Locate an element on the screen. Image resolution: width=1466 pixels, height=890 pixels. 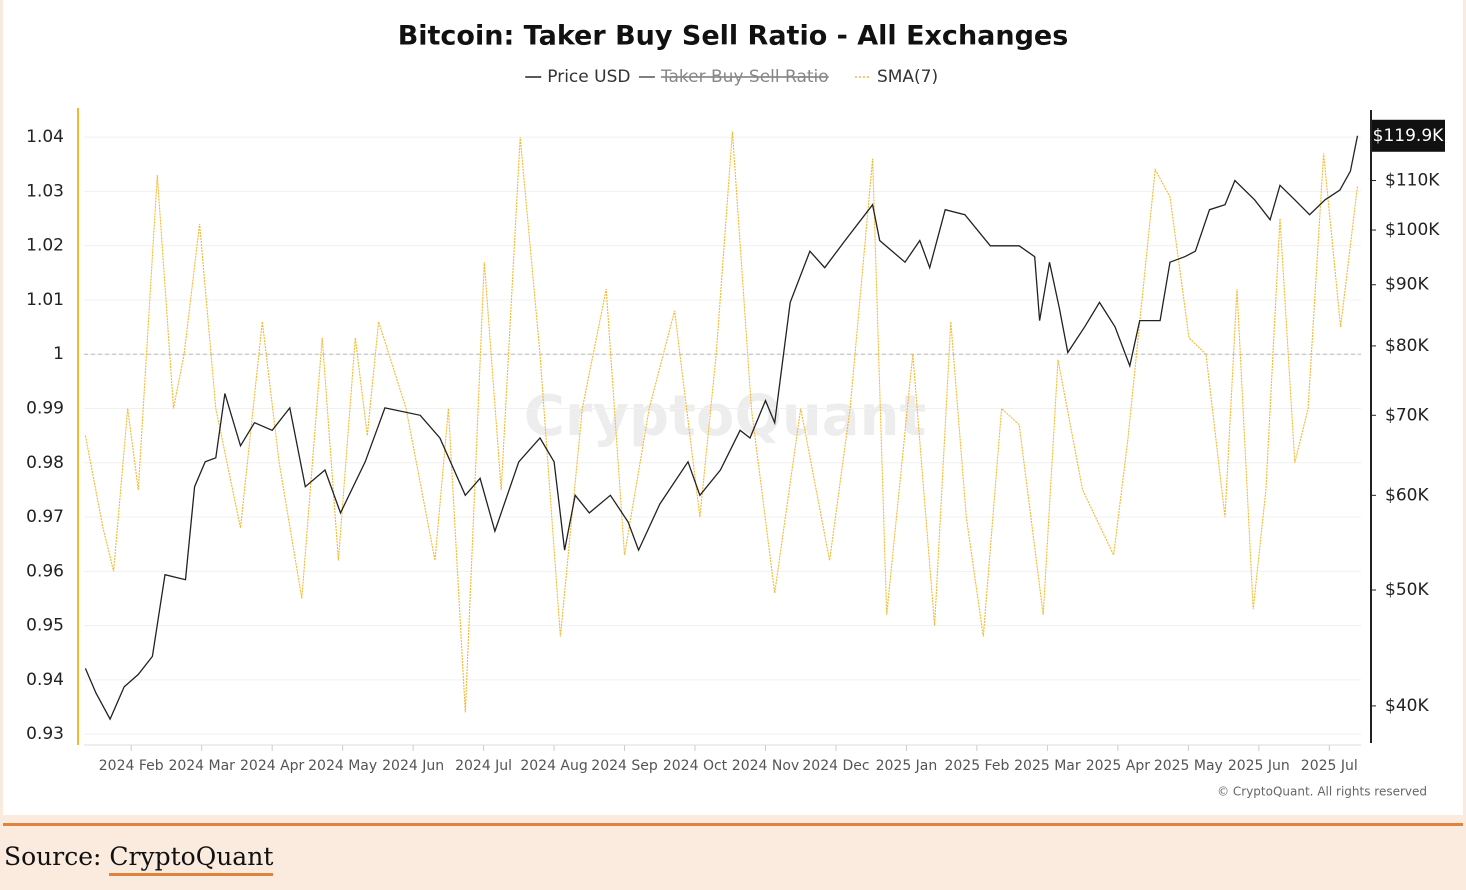
legend-label: SMA(7) is located at coordinates (907, 77).